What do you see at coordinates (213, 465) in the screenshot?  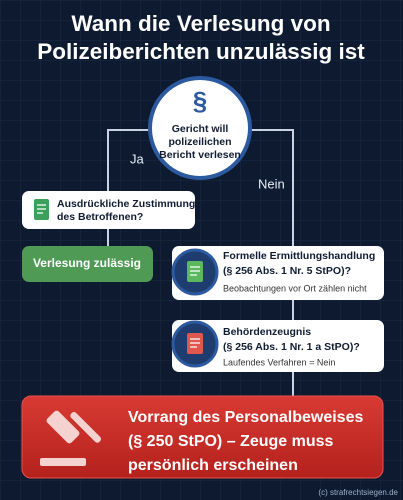 I see `final-text: persönlich erscheinen` at bounding box center [213, 465].